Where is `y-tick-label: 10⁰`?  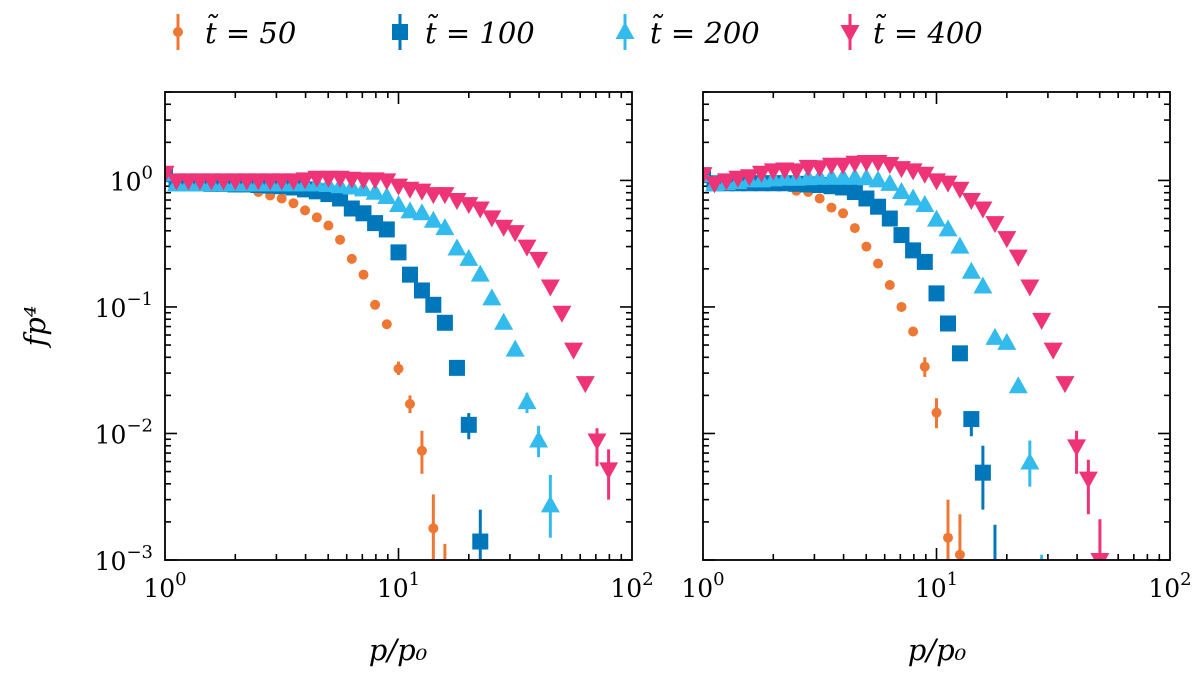 y-tick-label: 10⁰ is located at coordinates (131, 179).